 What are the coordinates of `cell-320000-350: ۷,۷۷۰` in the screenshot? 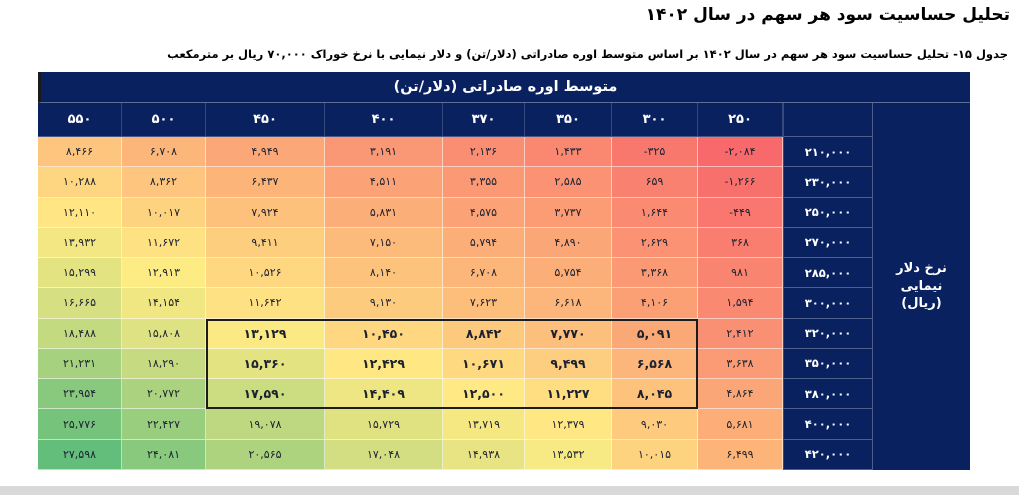 It's located at (568, 333).